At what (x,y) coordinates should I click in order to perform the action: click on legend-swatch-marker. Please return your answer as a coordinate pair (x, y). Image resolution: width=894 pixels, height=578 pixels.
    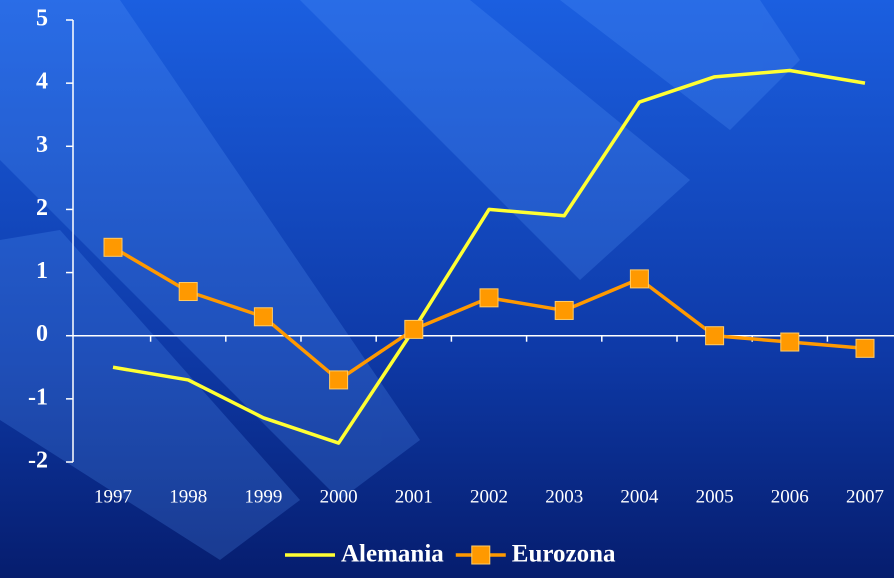
    Looking at the image, I should click on (481, 555).